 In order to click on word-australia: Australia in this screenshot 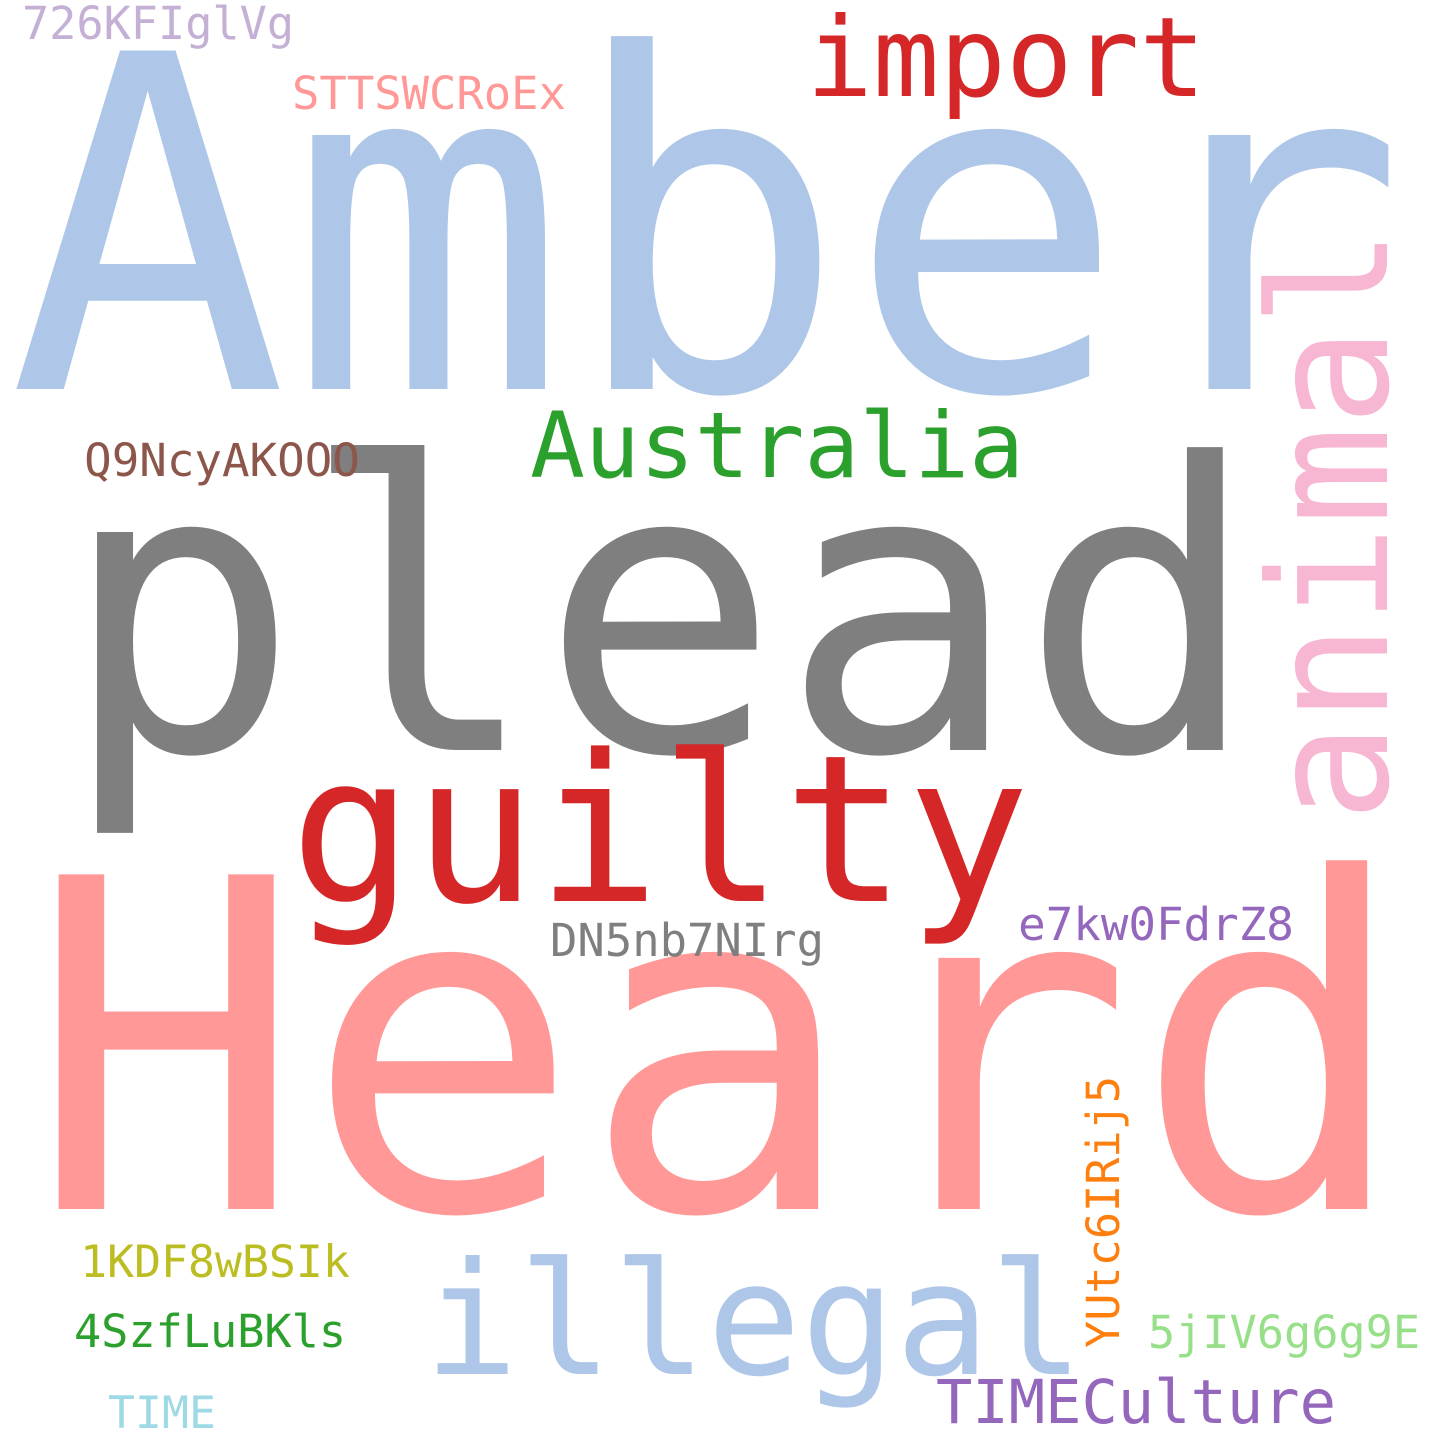, I will do `click(777, 446)`.